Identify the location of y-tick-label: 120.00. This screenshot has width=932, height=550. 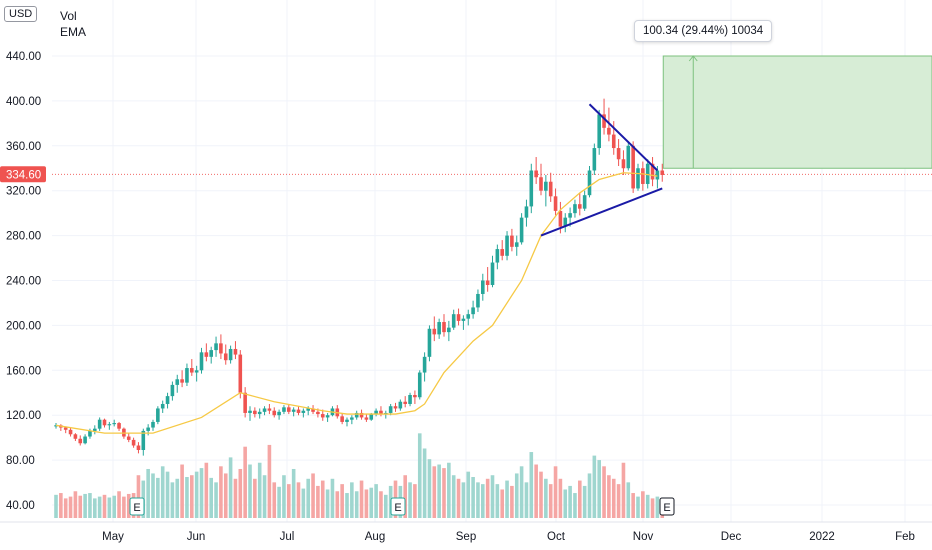
(23, 416).